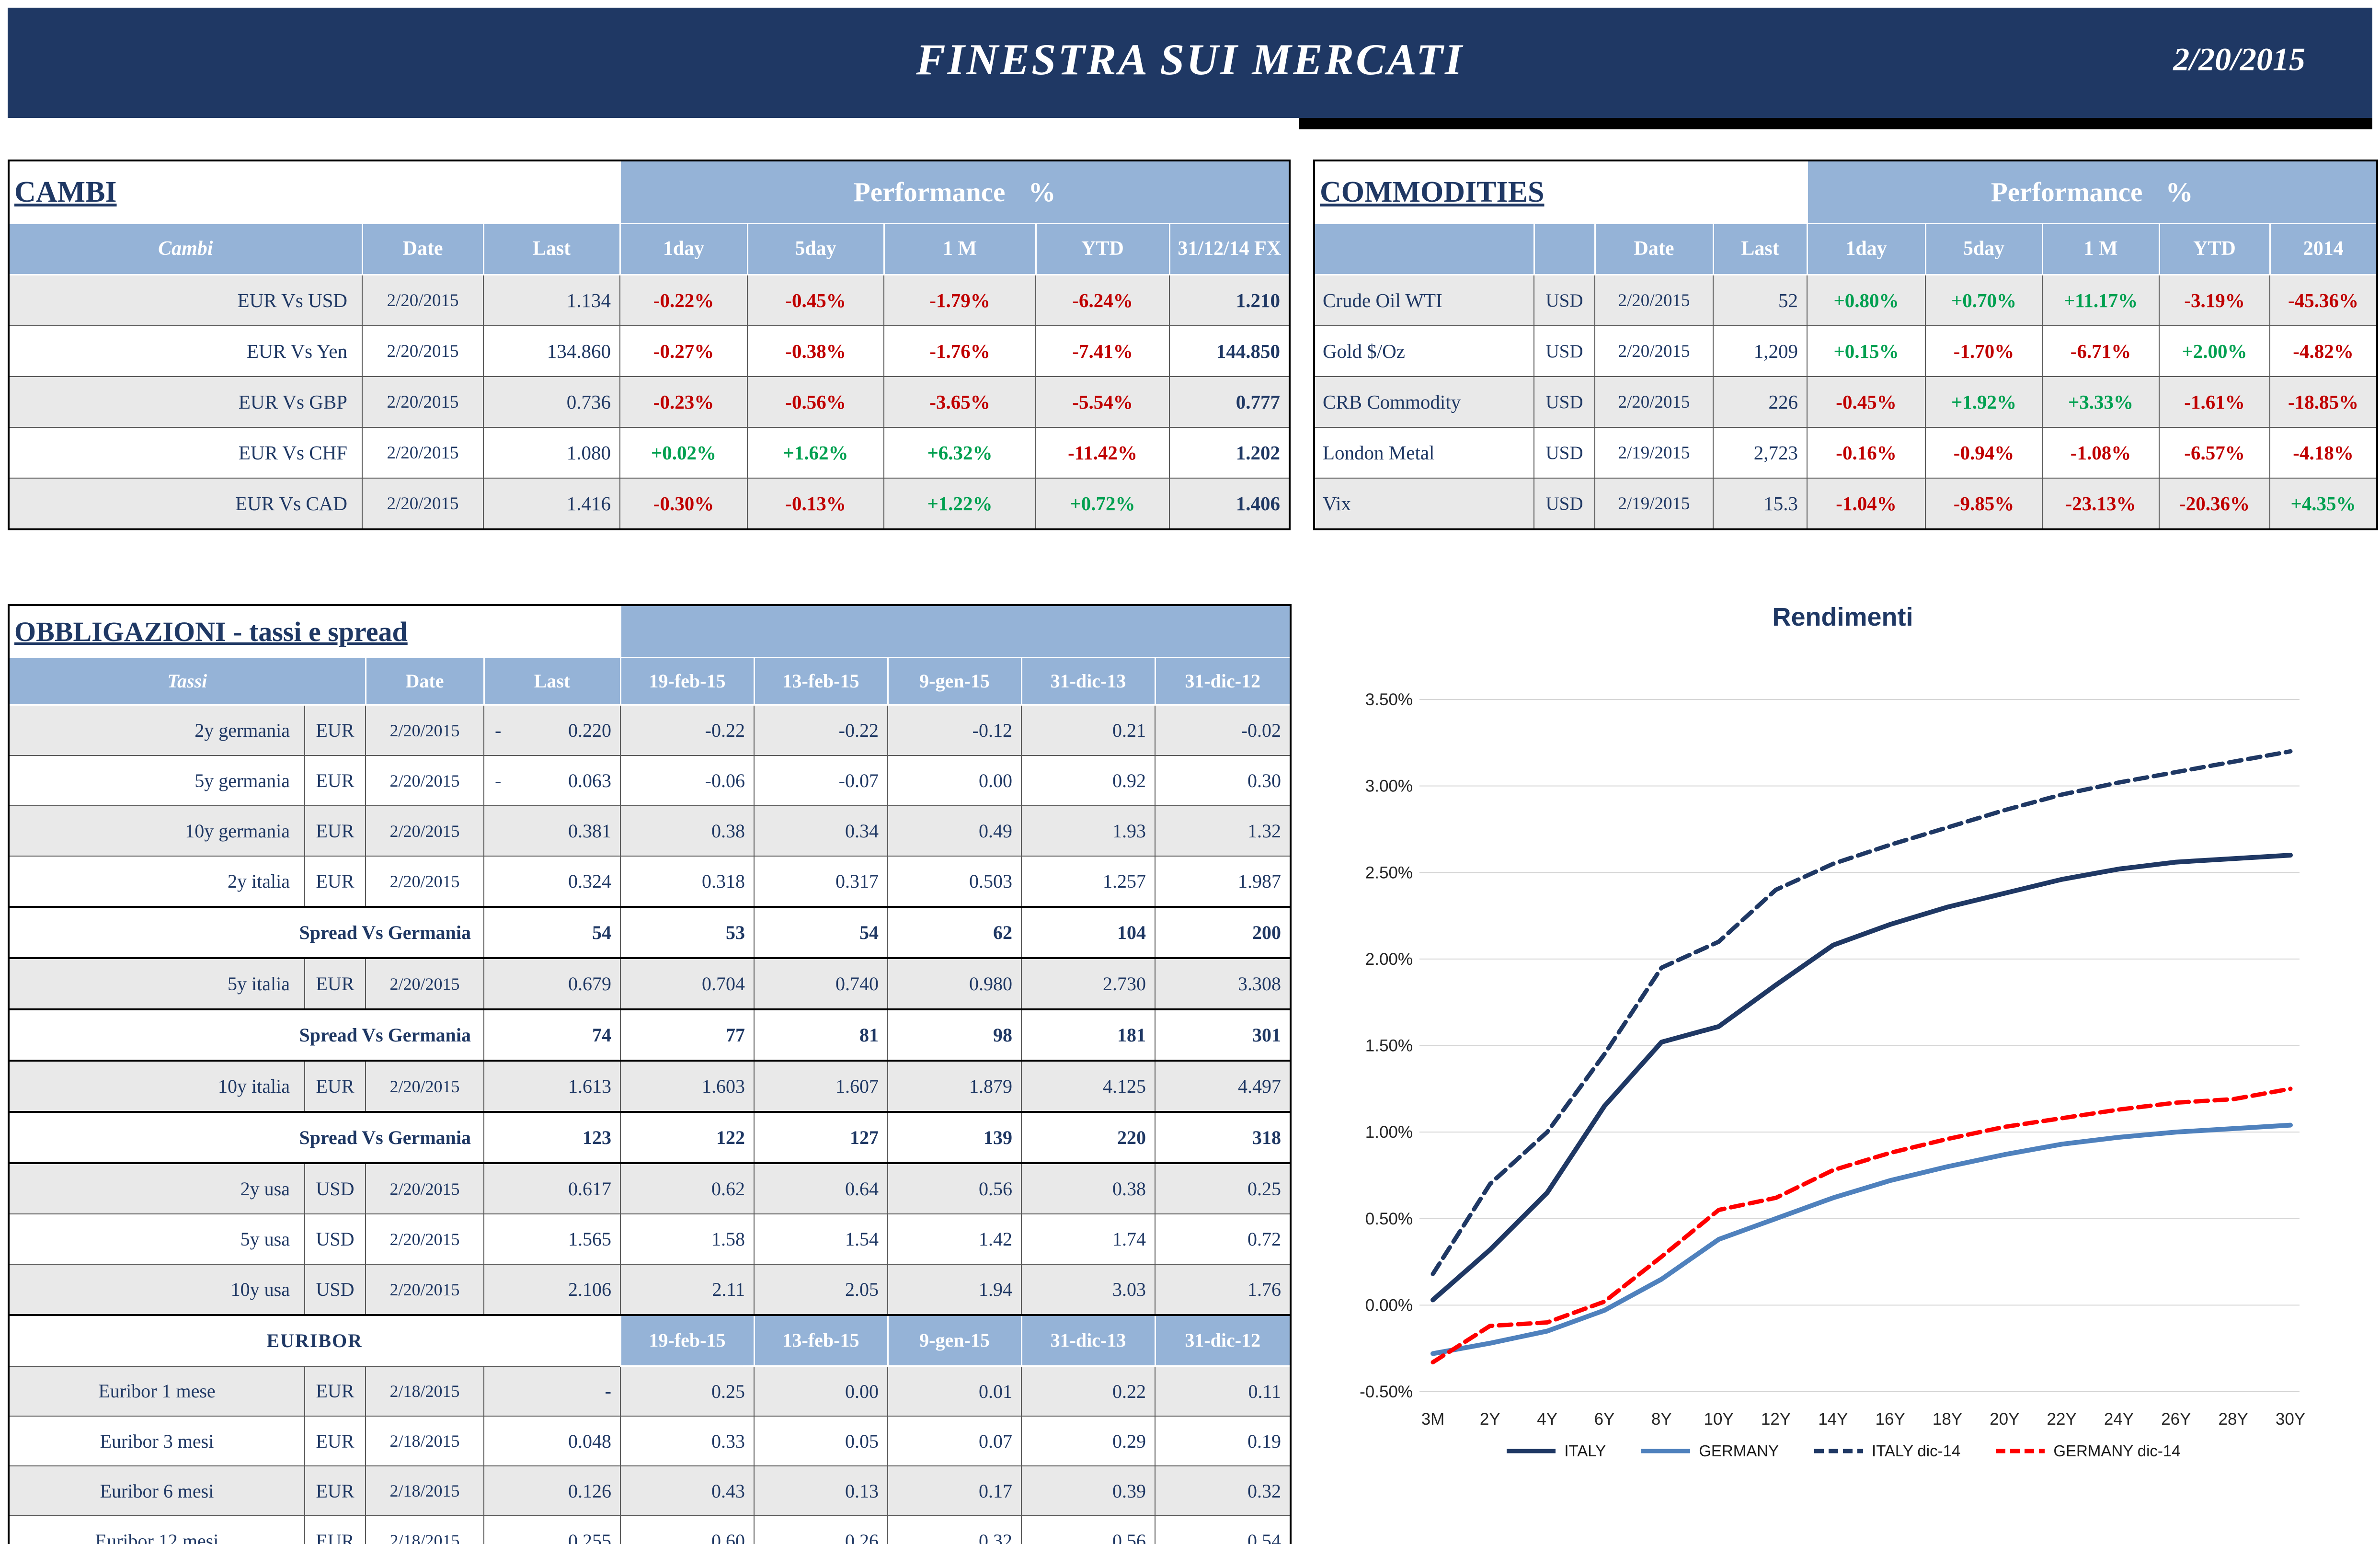 The height and width of the screenshot is (1544, 2380). Describe the element at coordinates (821, 780) in the screenshot. I see `history-value: -0.07` at that location.